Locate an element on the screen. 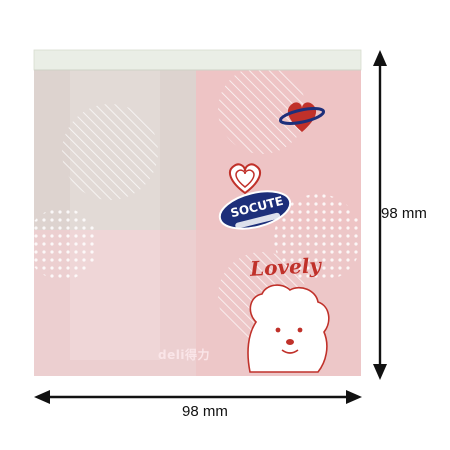  heart-icon is located at coordinates (245, 179).